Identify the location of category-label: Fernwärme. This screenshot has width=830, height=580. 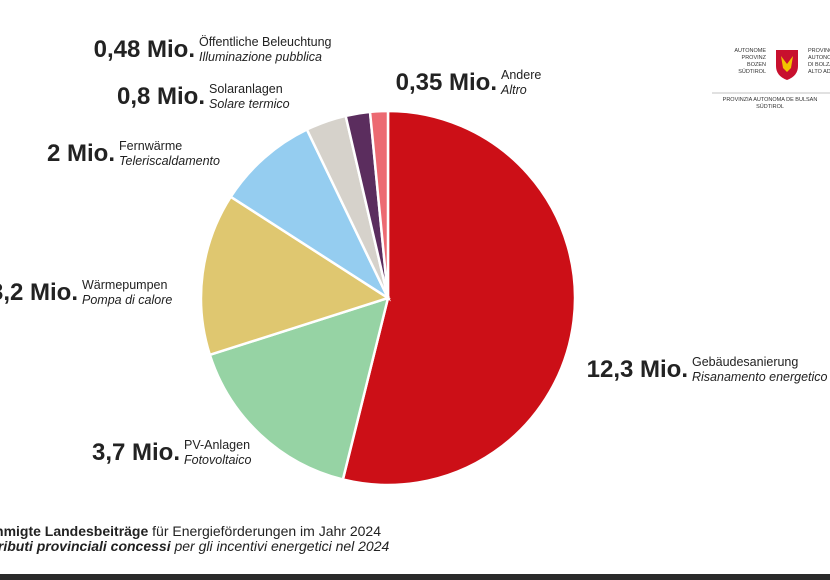
(150, 146).